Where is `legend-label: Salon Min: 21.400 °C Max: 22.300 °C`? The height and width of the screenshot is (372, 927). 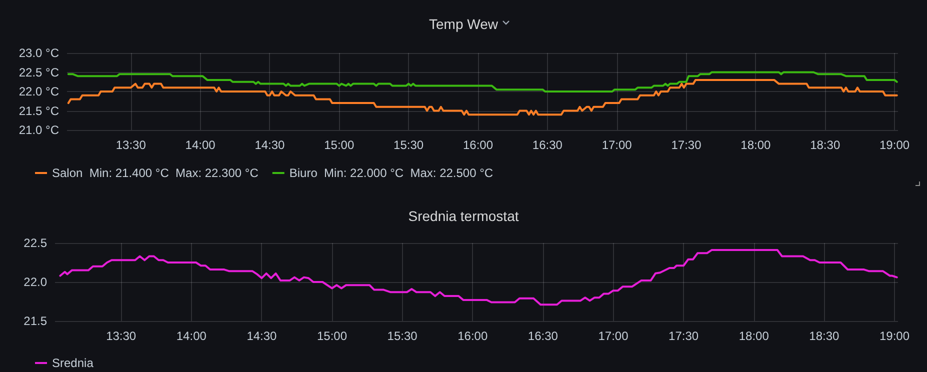 legend-label: Salon Min: 21.400 °C Max: 22.300 °C is located at coordinates (155, 173).